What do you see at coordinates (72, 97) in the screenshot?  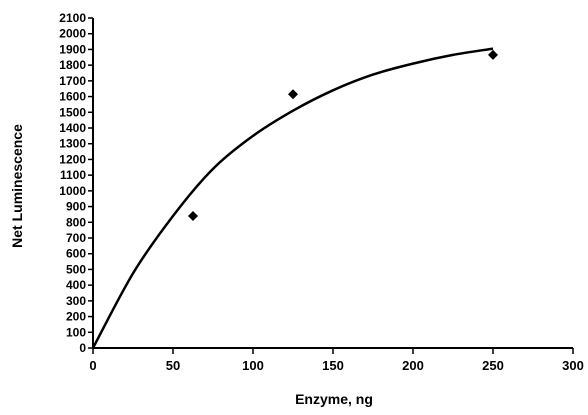 I see `y-tick-label: 1600` at bounding box center [72, 97].